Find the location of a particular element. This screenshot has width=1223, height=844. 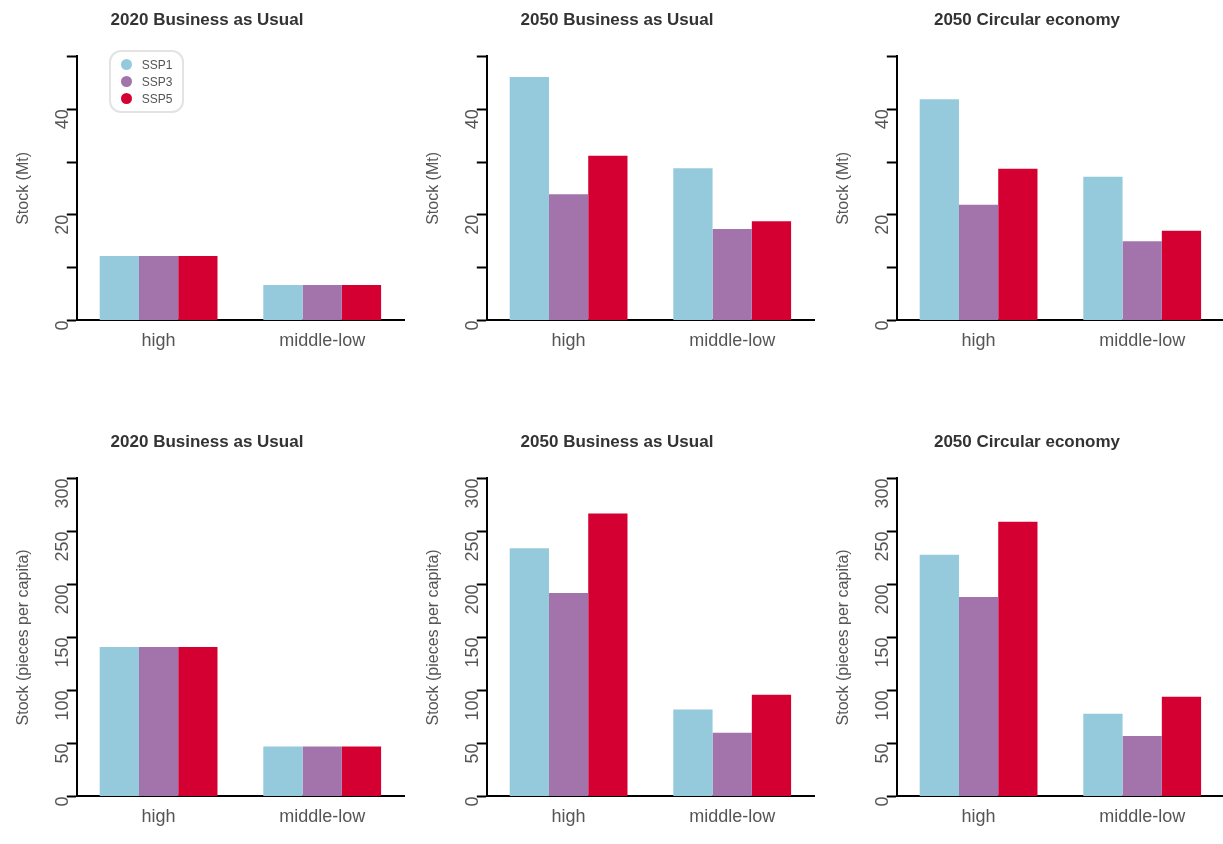

legend-label: SSP3 is located at coordinates (157, 81).